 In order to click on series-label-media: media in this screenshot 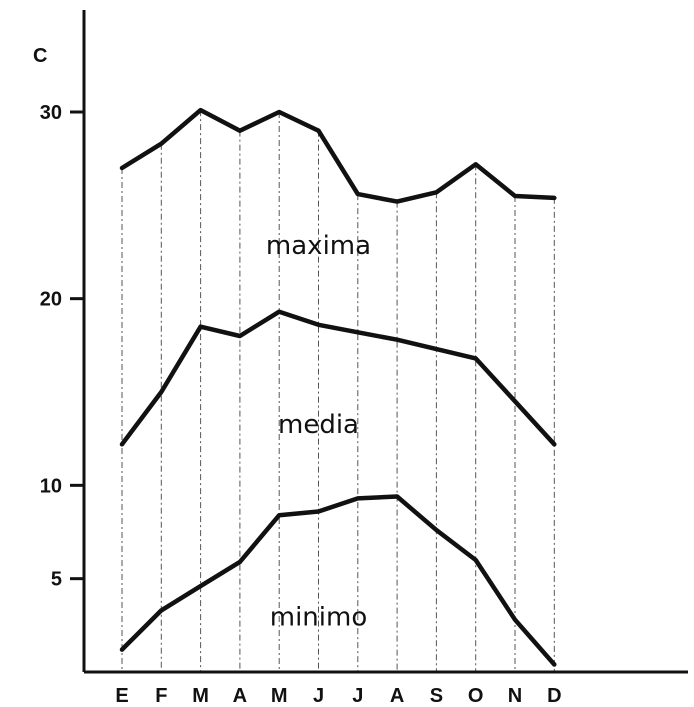, I will do `click(318, 425)`.